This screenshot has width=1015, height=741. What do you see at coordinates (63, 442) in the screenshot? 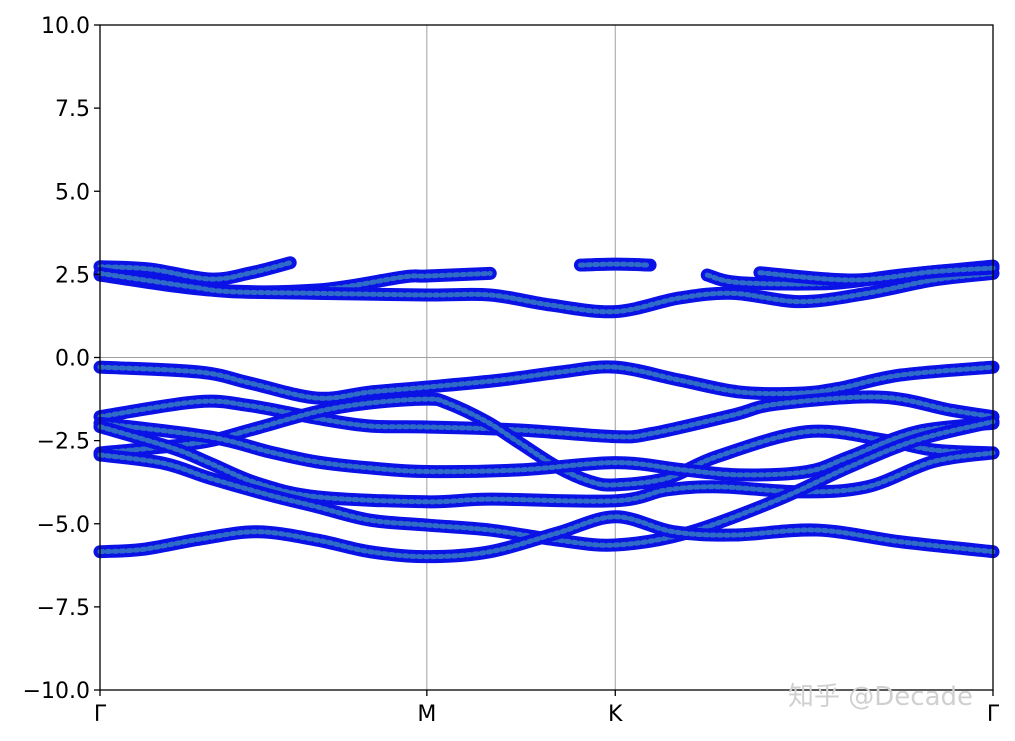
I see `y-tick-label: −2.5` at bounding box center [63, 442].